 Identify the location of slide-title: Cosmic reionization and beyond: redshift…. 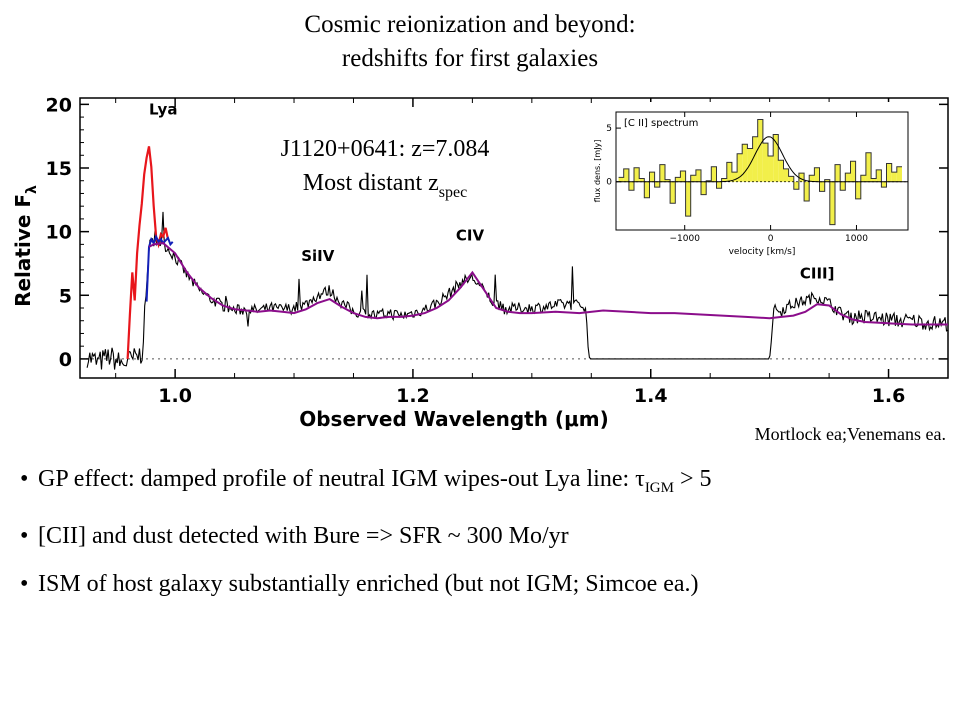
(470, 42).